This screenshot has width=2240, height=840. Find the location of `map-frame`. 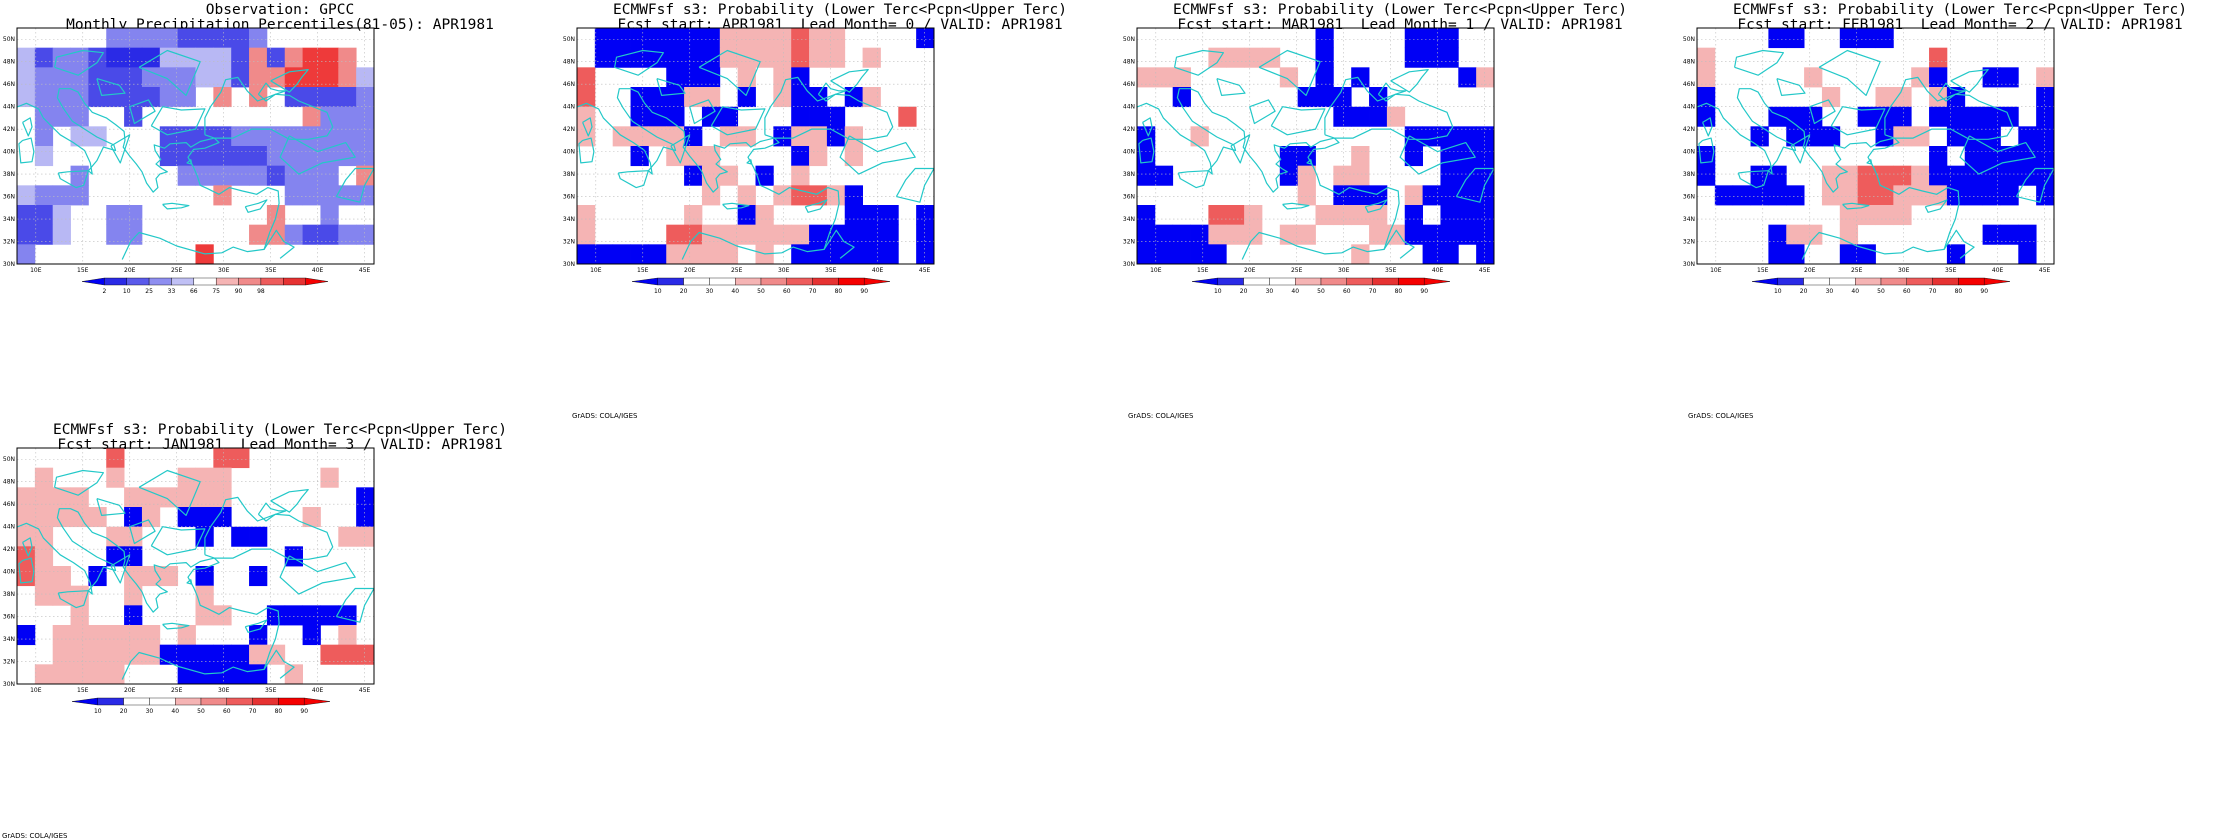

map-frame is located at coordinates (1315, 146).